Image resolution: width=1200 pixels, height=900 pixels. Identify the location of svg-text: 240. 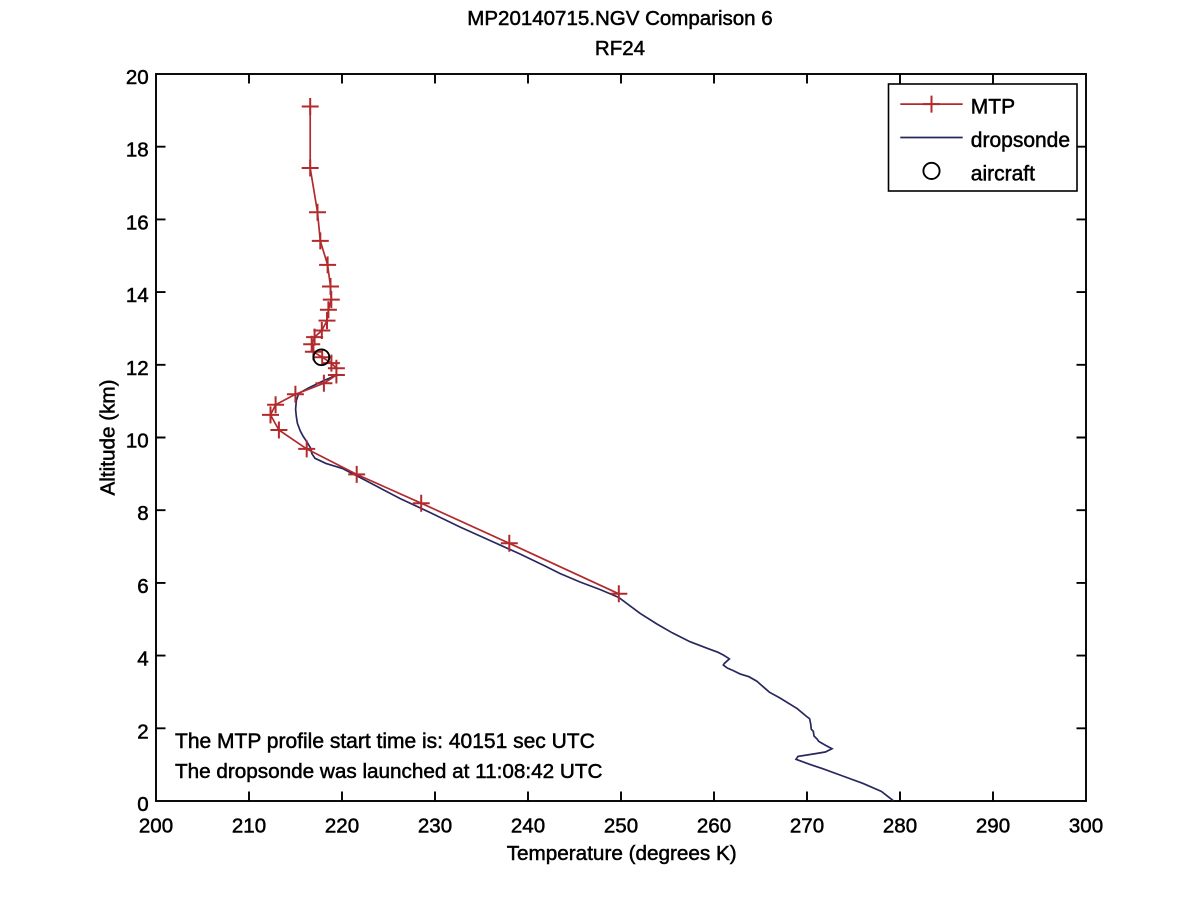
(528, 826).